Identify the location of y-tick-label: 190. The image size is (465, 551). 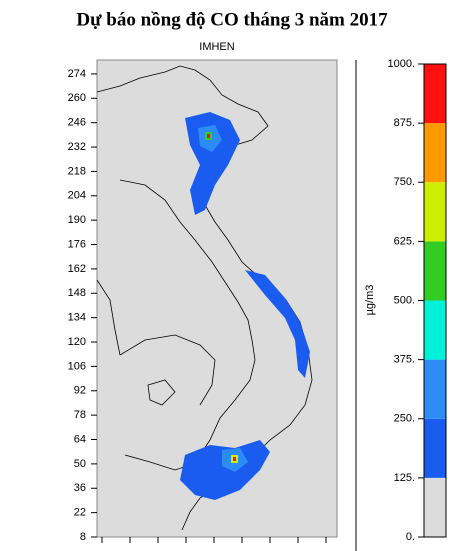
(77, 220).